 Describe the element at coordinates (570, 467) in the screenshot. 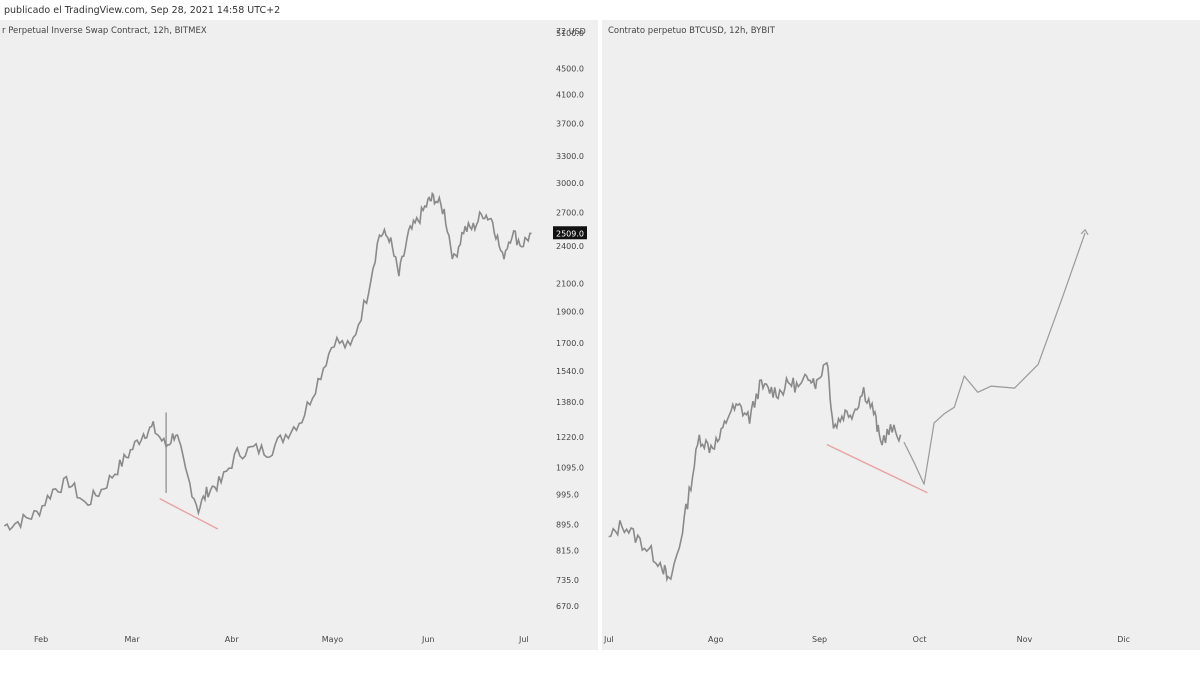

I see `y-tick-label: 1095.0` at that location.